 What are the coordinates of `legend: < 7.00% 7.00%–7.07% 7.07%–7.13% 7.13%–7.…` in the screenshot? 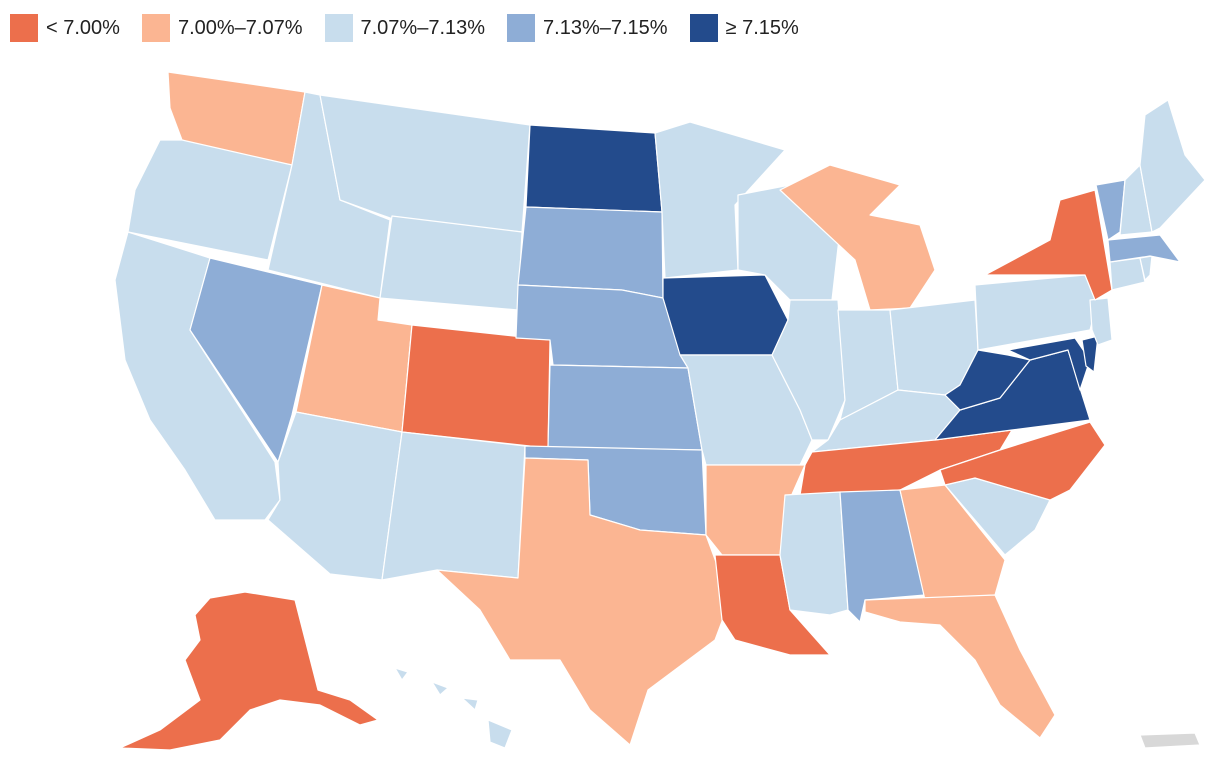 It's located at (404, 28).